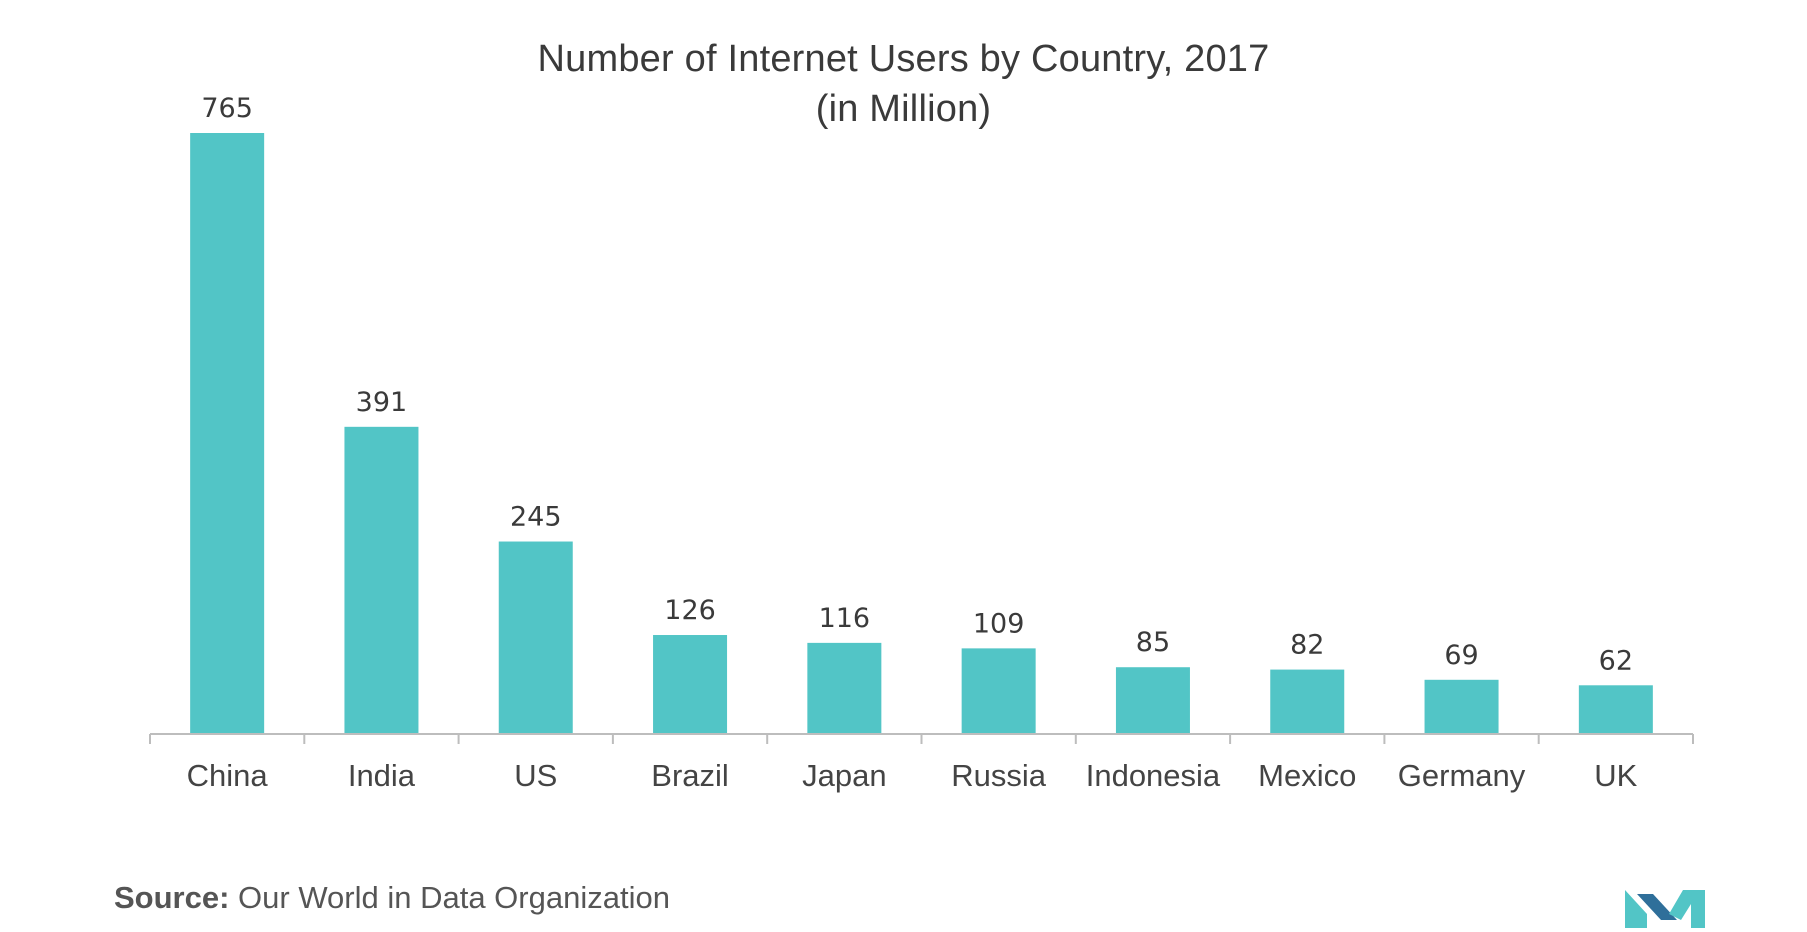 This screenshot has height=932, width=1807. Describe the element at coordinates (227, 433) in the screenshot. I see `bar-china` at that location.